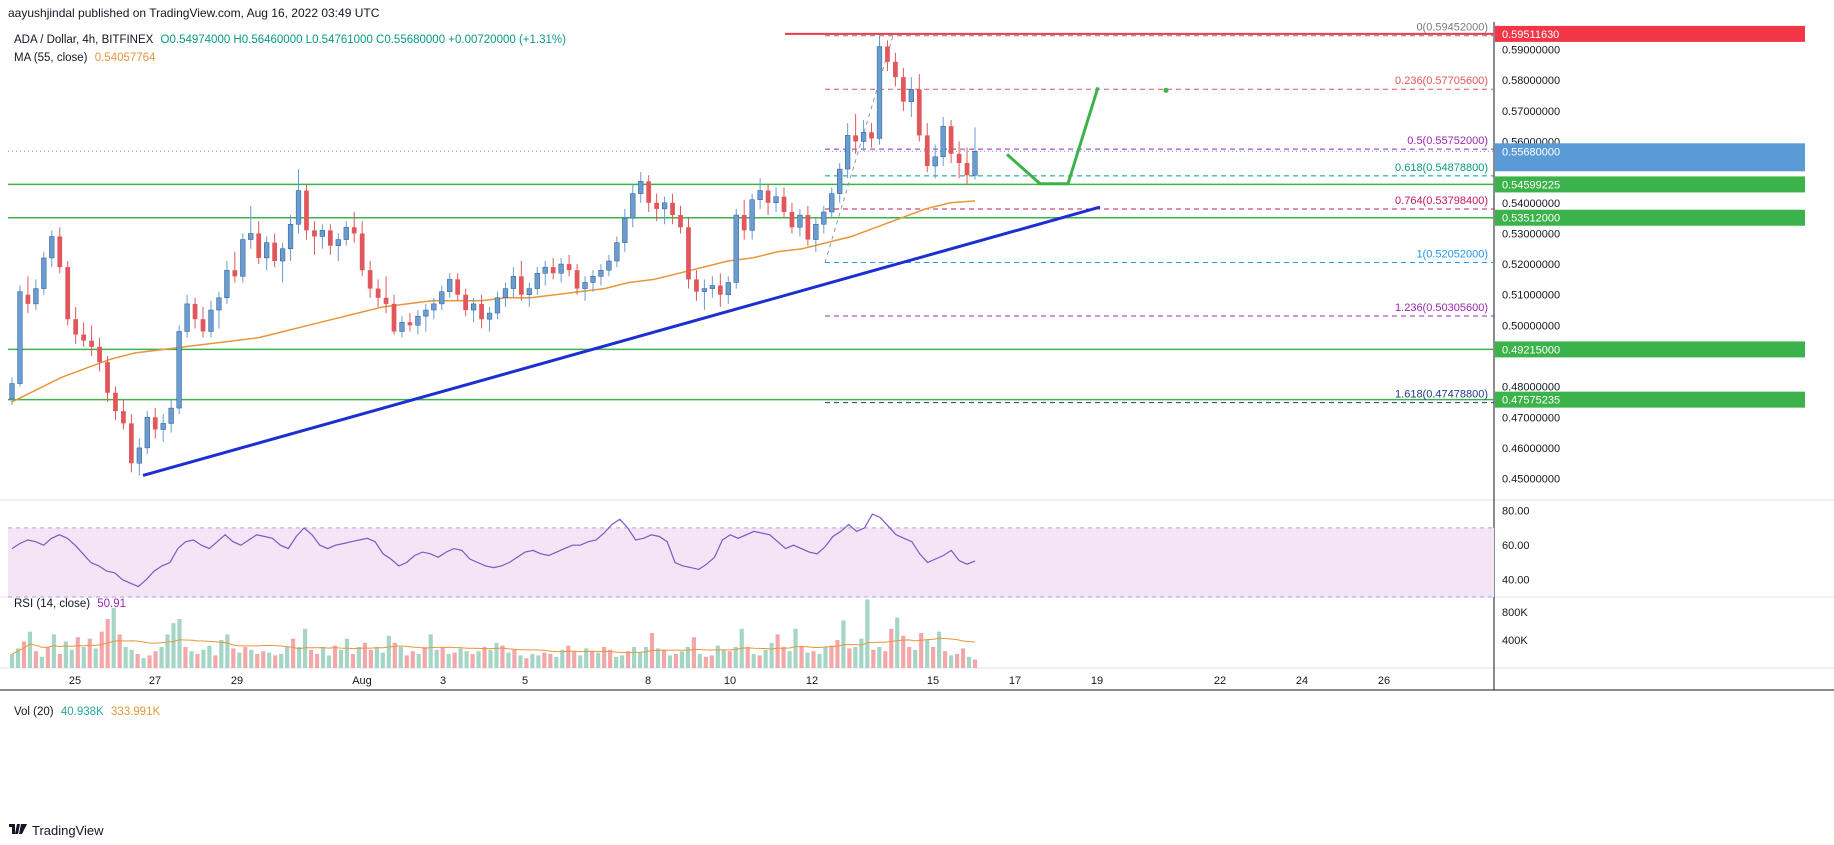  Describe the element at coordinates (1452, 254) in the screenshot. I see `fib-level-label: 1(0.52052000)` at that location.